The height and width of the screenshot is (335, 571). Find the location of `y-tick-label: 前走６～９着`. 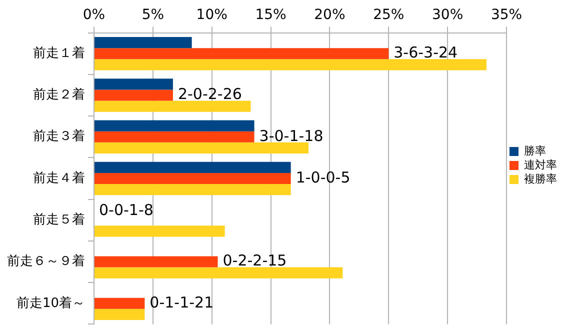

y-tick-label: 前走６～９着 is located at coordinates (46, 261).